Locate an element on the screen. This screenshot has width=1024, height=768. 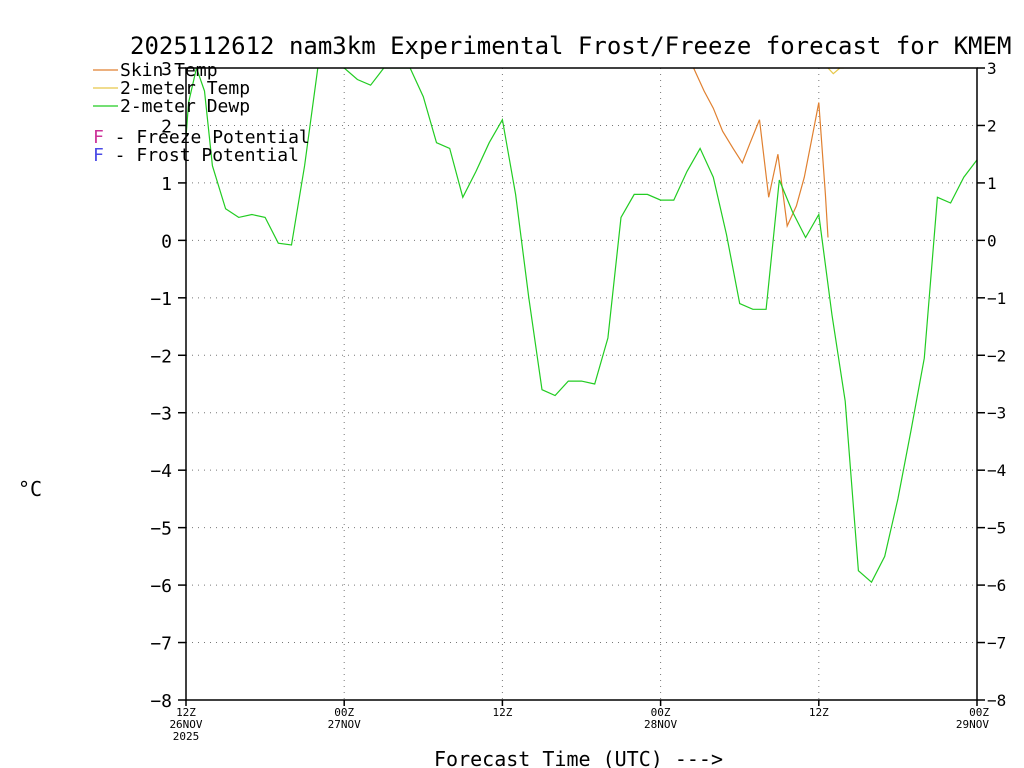
y-tick-label: −3 is located at coordinates (161, 414).